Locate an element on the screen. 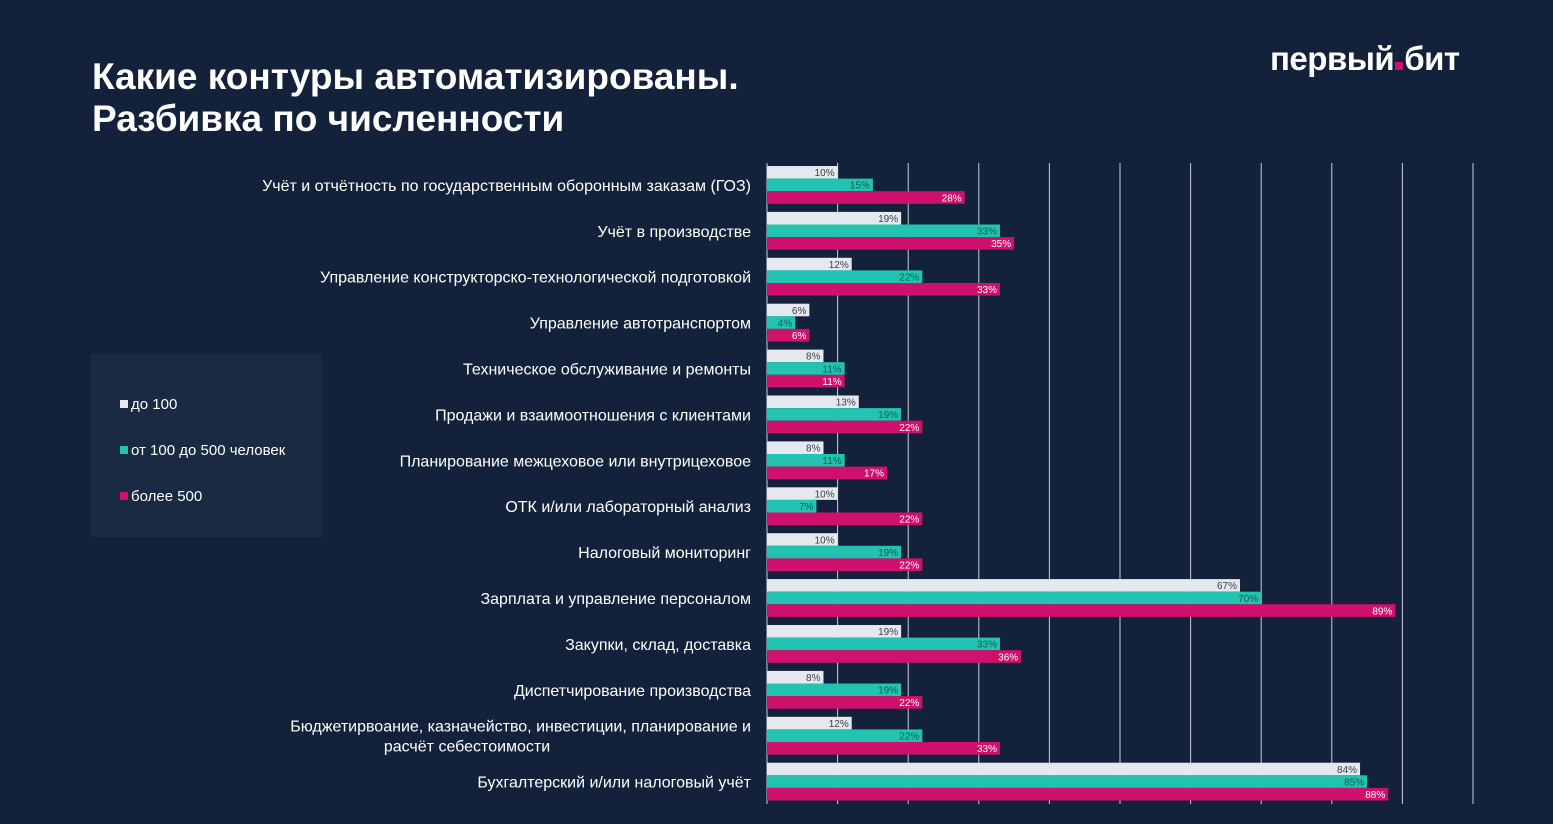 The width and height of the screenshot is (1553, 824). title-line-1: Какие контуры автоматизированы. is located at coordinates (415, 76).